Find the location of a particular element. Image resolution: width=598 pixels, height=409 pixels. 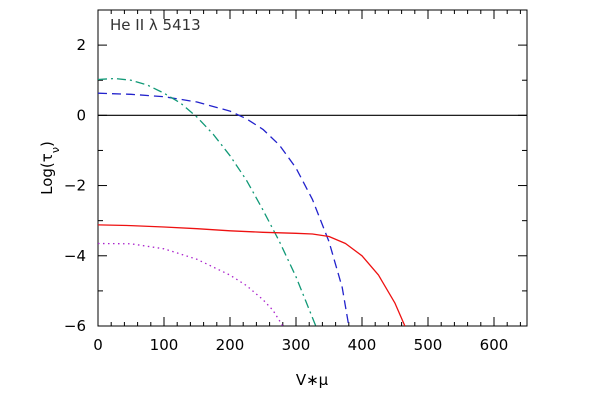

y-tick-label--4: −4 is located at coordinates (75, 256).